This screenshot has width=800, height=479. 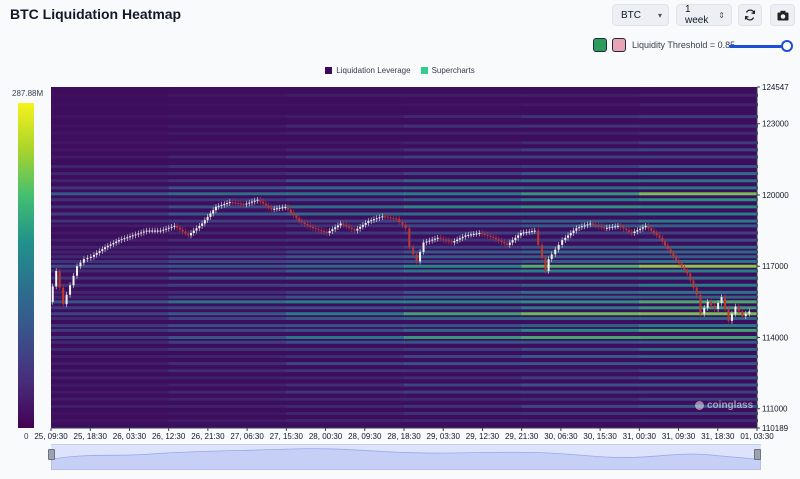 What do you see at coordinates (600, 45) in the screenshot?
I see `color-scheme-green-swatch` at bounding box center [600, 45].